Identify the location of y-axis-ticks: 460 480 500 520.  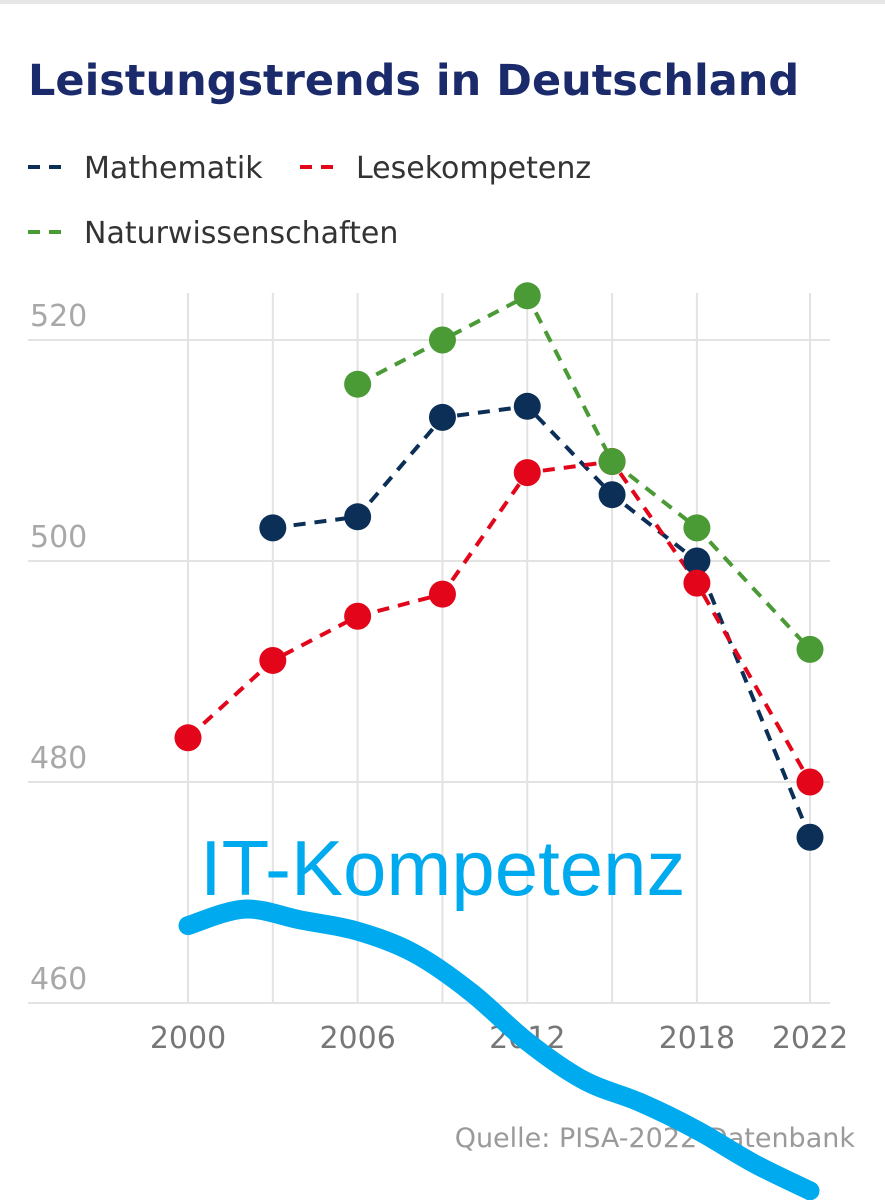
(58, 648).